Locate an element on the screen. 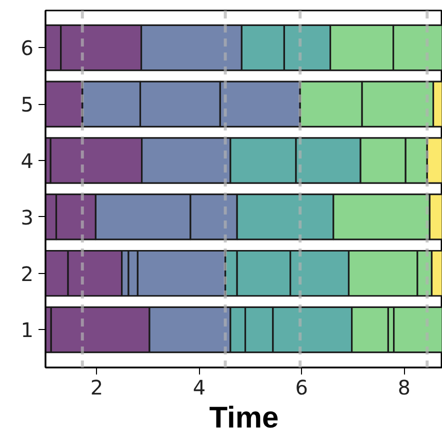 The height and width of the screenshot is (441, 442). y-tick-label: 5 is located at coordinates (27, 104).